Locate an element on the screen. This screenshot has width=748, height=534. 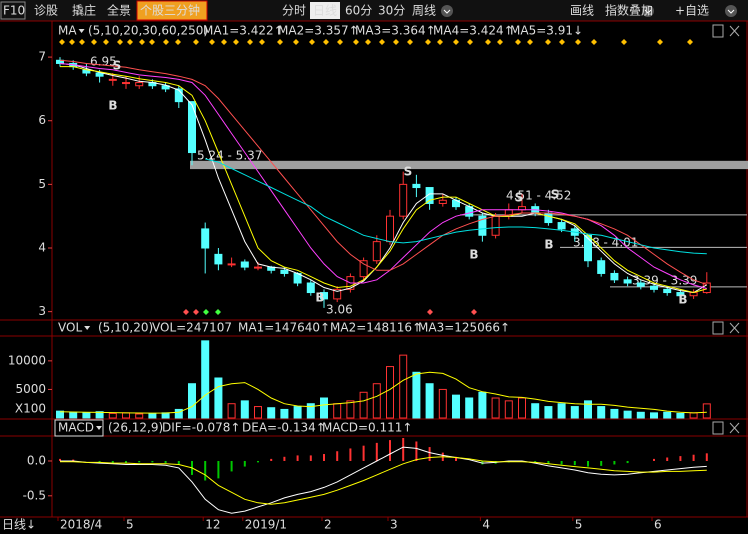
unit-label: X100 is located at coordinates (30, 409).